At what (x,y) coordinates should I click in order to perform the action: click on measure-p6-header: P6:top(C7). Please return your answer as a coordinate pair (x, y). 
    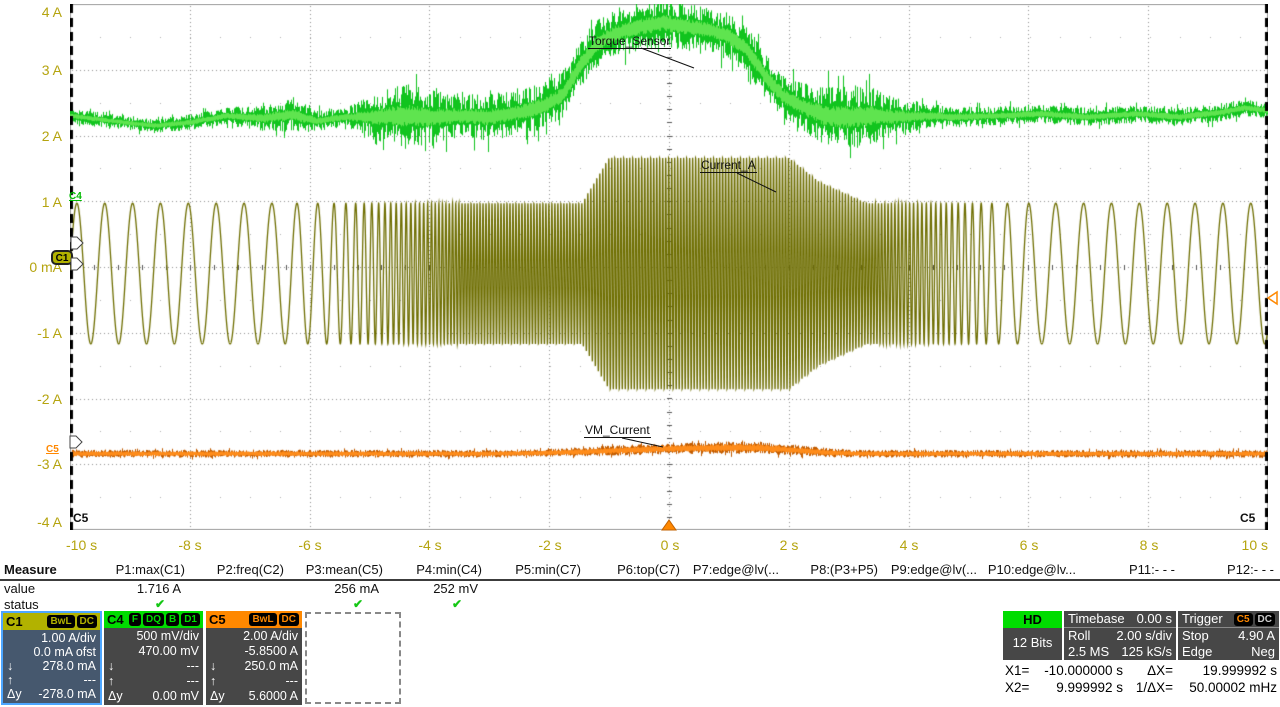
    Looking at the image, I should click on (648, 569).